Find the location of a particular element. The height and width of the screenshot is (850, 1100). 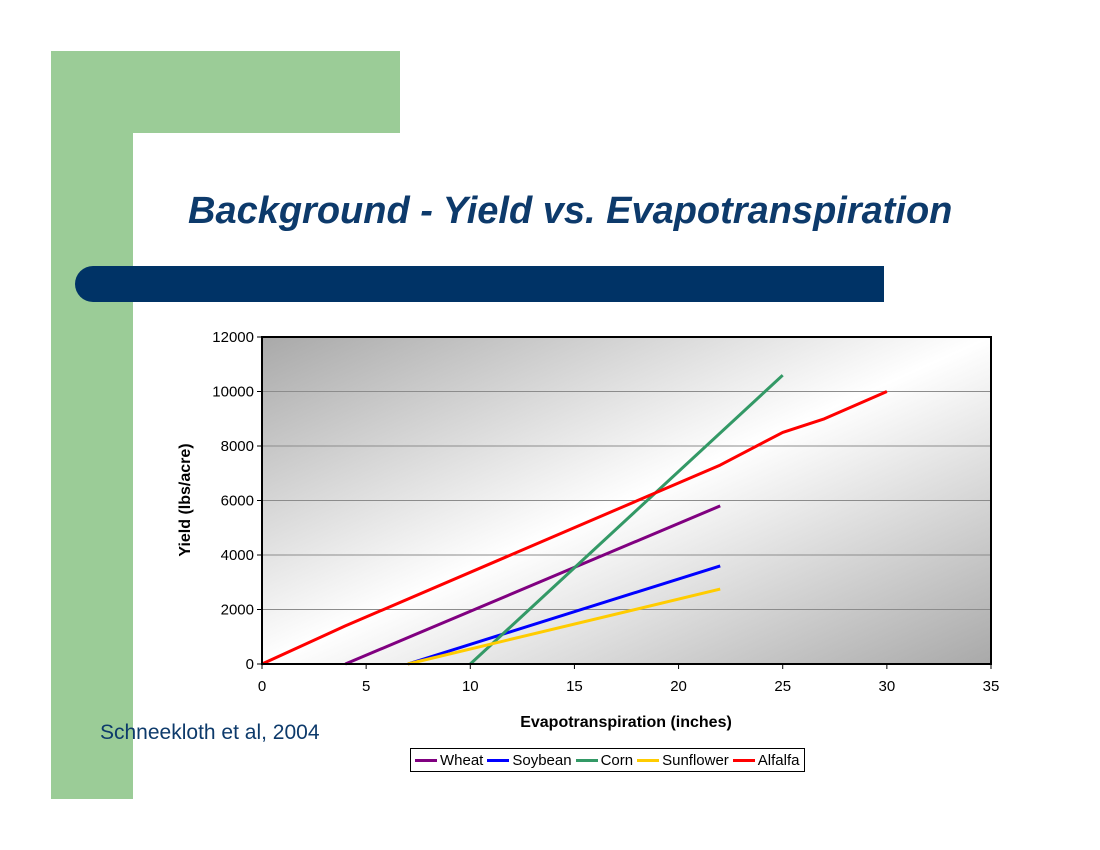

legend-item-corn: Corn is located at coordinates (604, 760).